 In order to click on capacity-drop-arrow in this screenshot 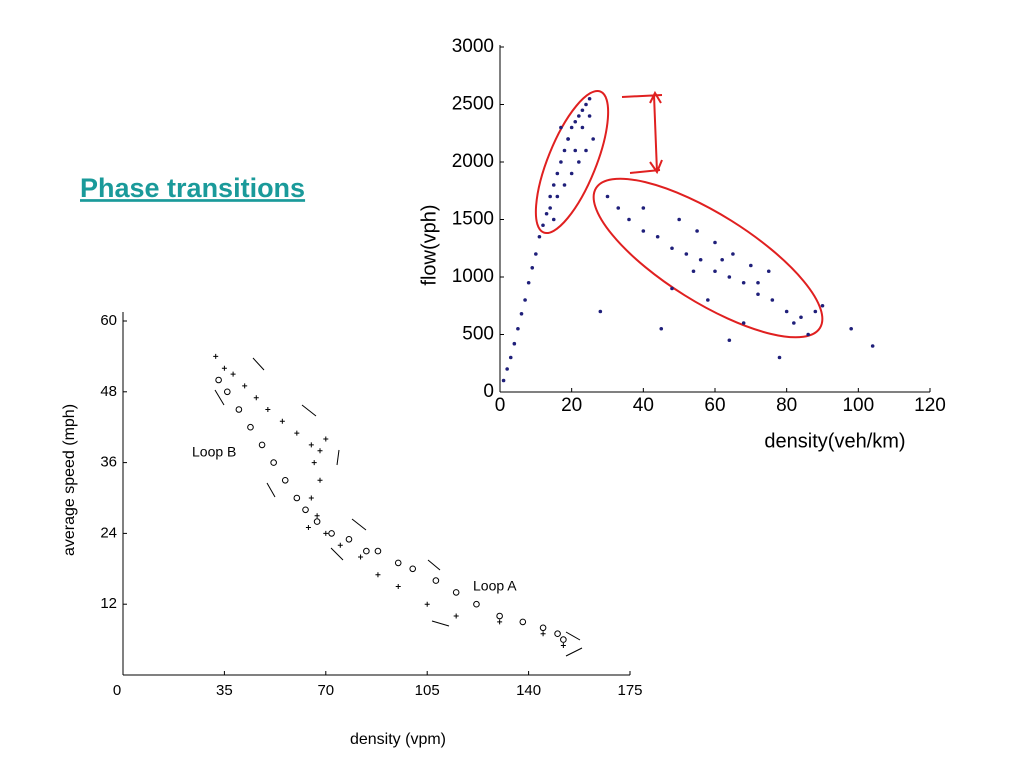, I will do `click(642, 132)`.